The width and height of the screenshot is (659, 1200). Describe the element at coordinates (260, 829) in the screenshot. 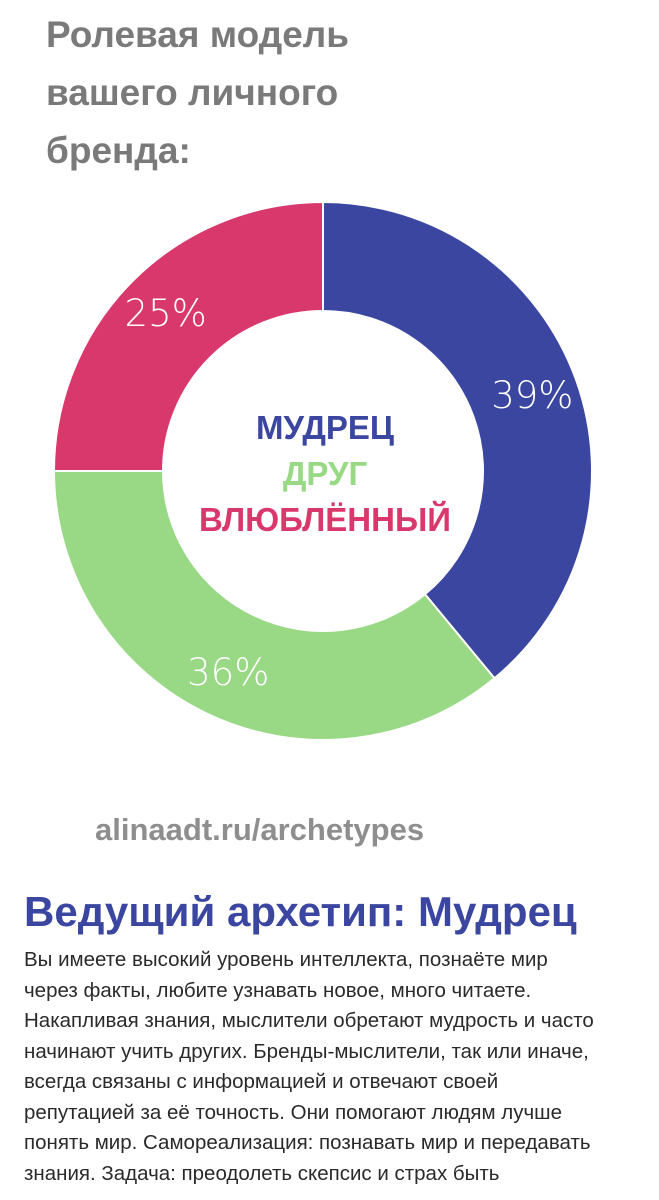

I see `source-link: alinaadt.ru/archetypes` at that location.